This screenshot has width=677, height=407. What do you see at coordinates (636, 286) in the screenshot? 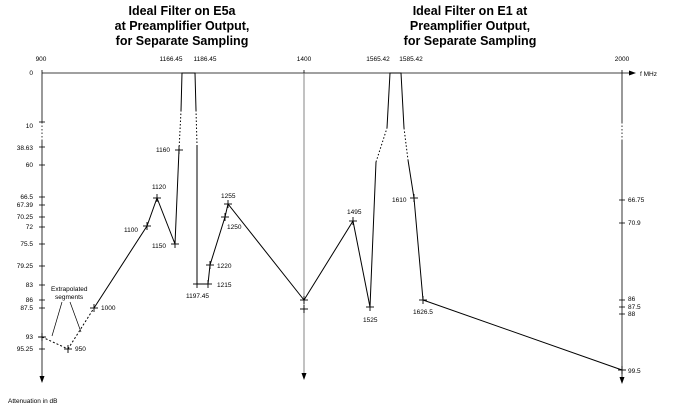
I see `right-y-axis-ticks: 66.75 70.9 86 87.5 88 99.5` at bounding box center [636, 286].